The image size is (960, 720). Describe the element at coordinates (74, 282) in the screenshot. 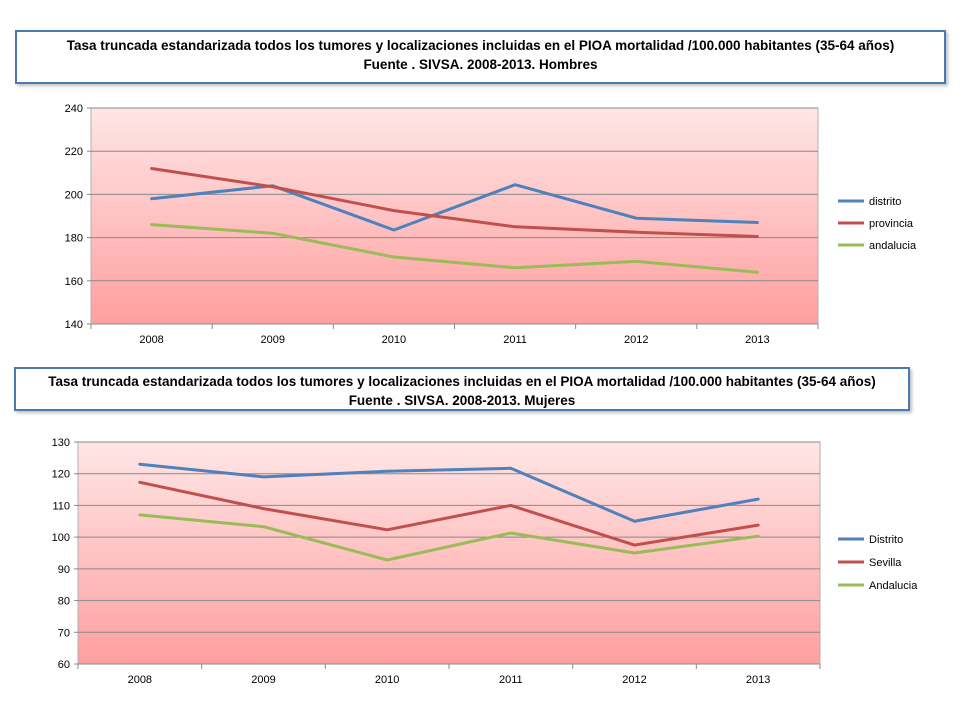

I see `y-tick-label: 160` at that location.